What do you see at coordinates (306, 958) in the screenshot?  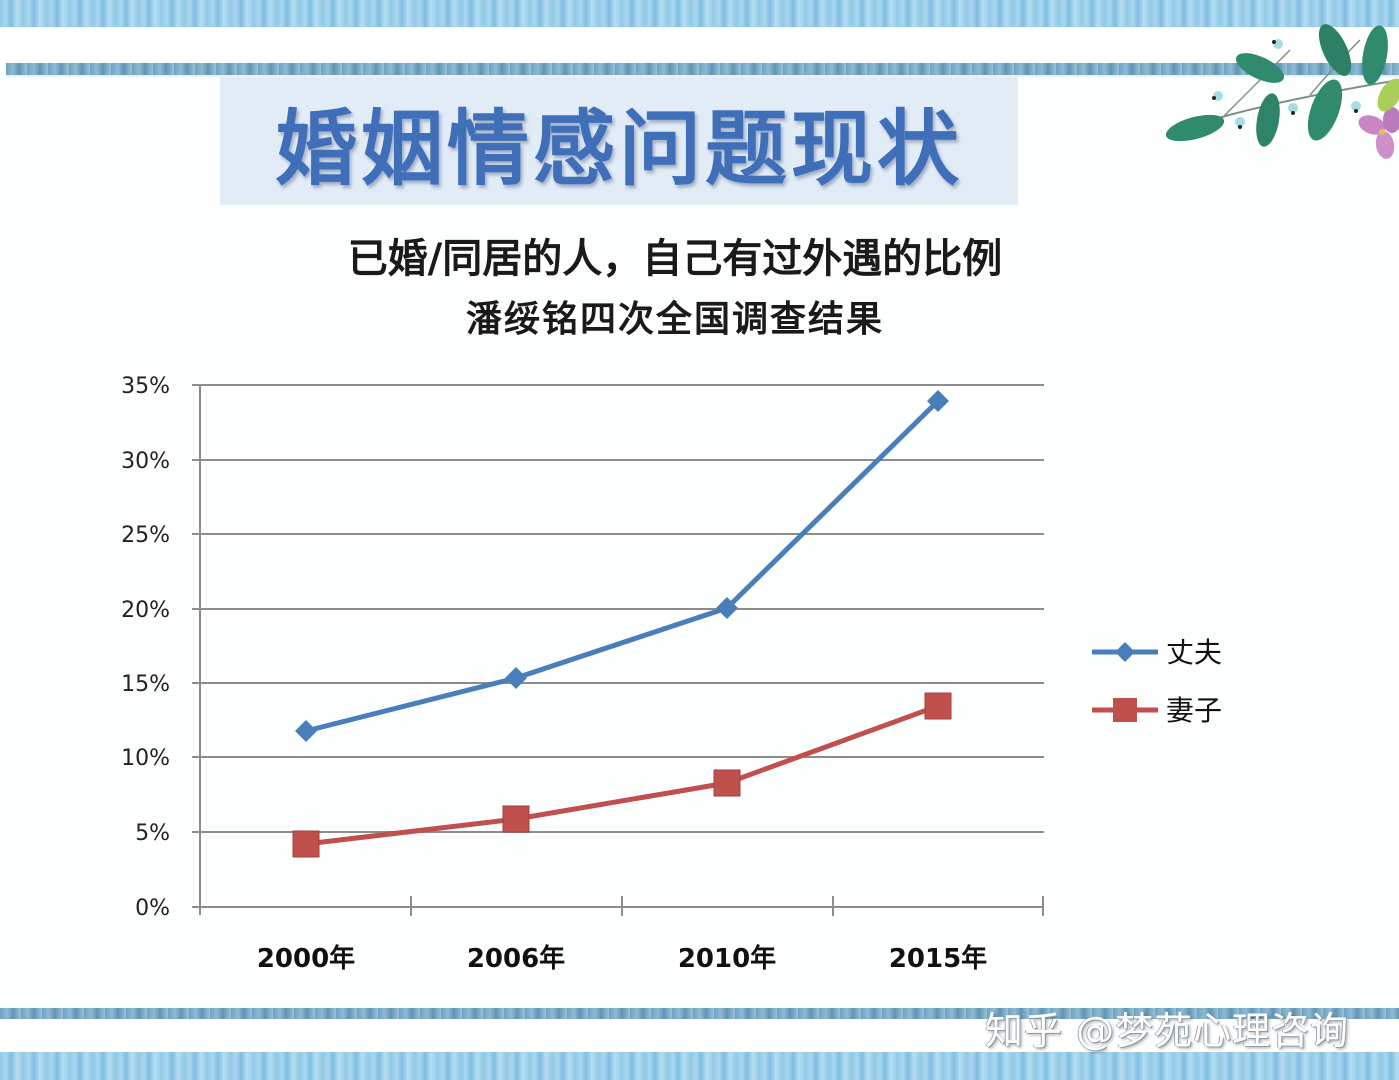 I see `x-tick-label: 2000年` at bounding box center [306, 958].